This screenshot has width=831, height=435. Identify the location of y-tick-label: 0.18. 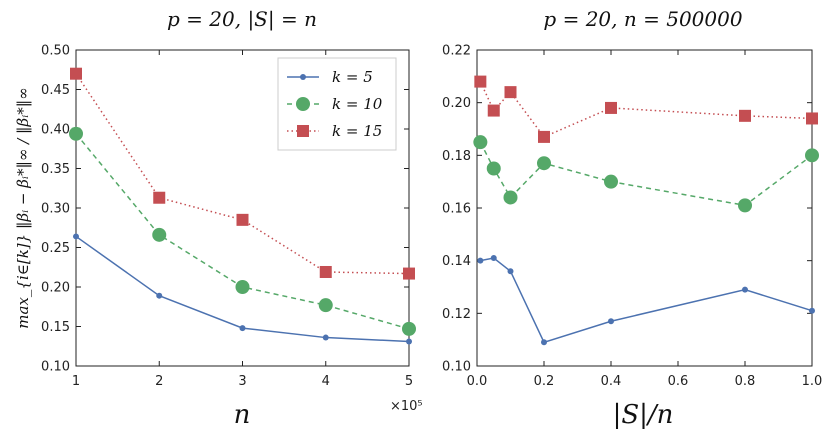
(456, 156).